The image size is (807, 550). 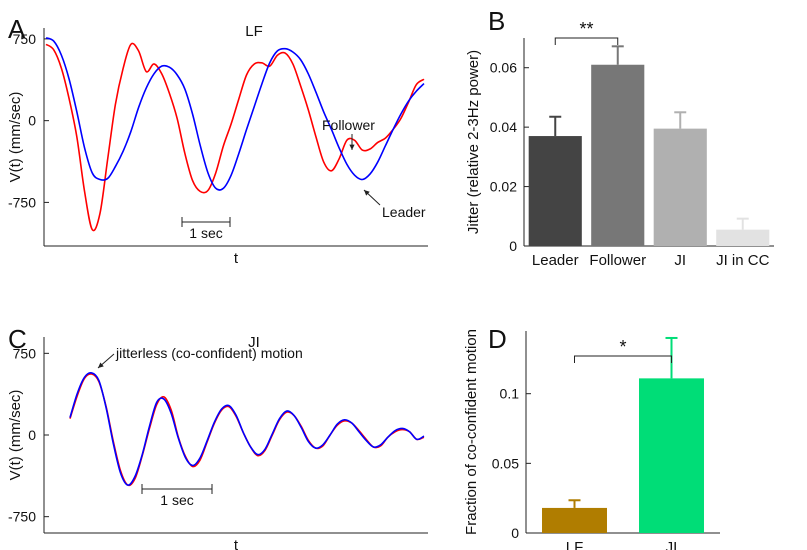 I want to click on x-tick-label: JI in CC, so click(x=743, y=260).